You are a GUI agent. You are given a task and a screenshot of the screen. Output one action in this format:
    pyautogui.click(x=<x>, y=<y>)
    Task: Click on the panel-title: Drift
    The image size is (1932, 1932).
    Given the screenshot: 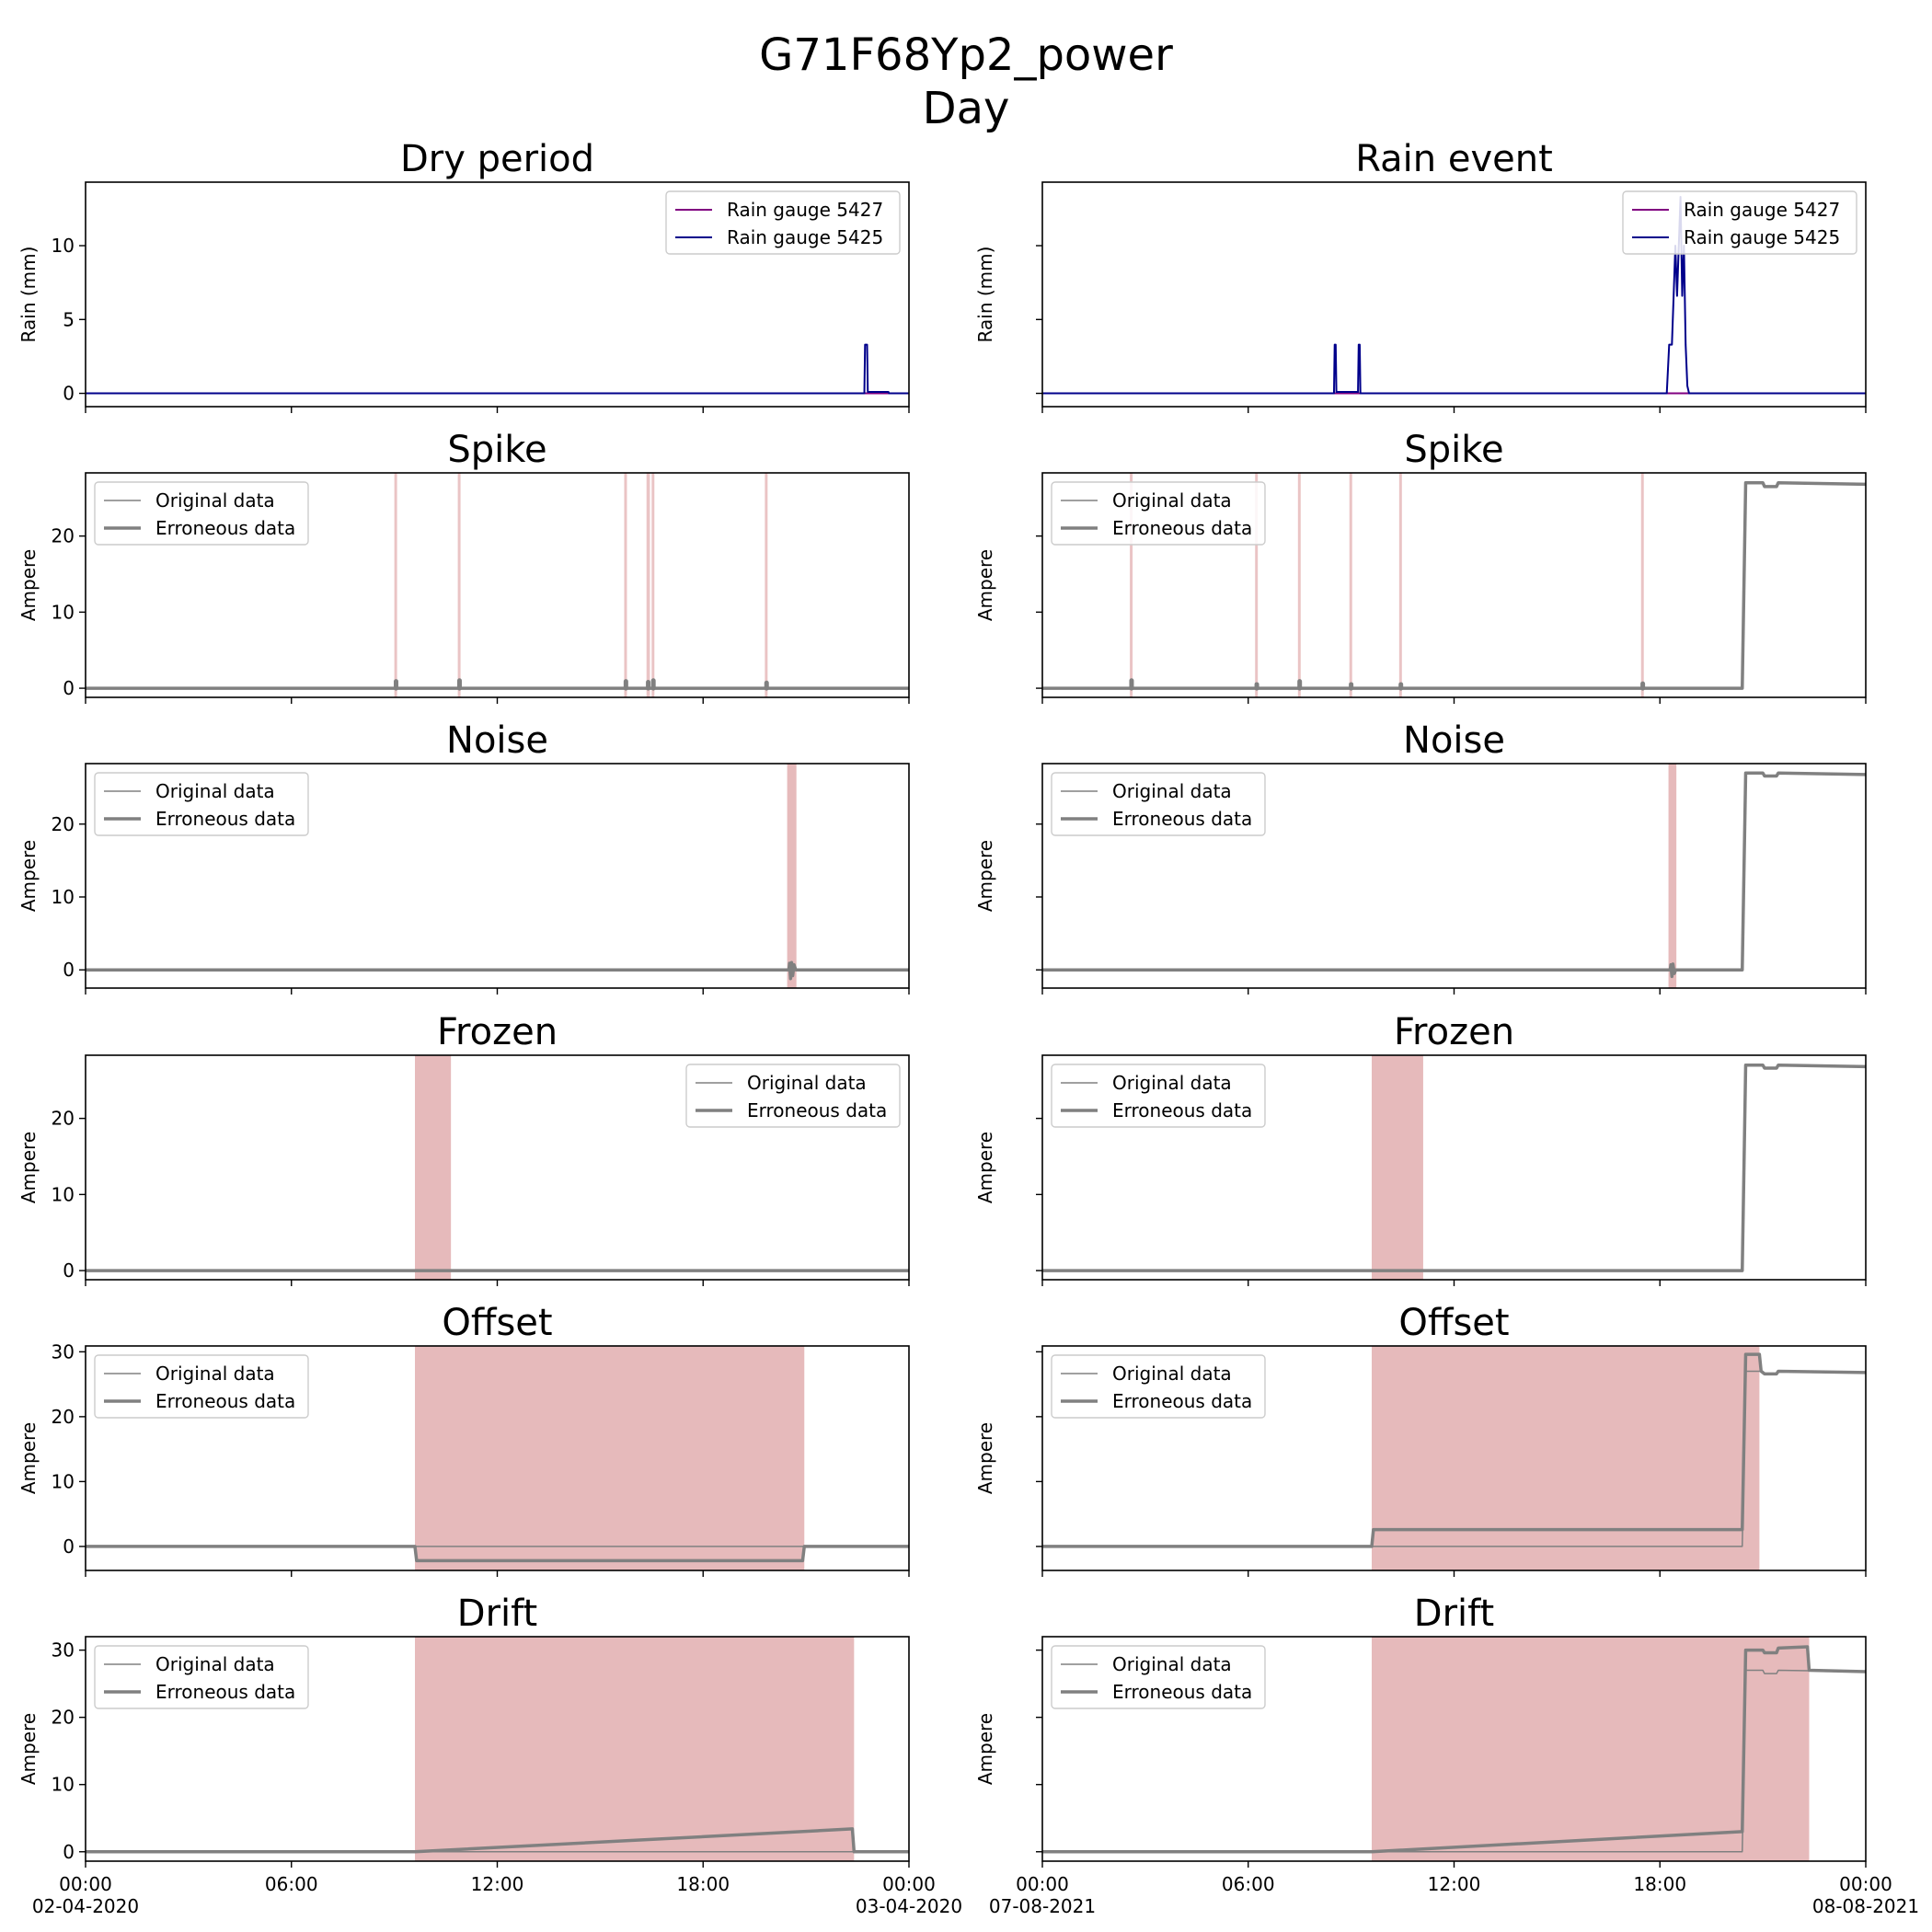 What is the action you would take?
    pyautogui.click(x=497, y=1614)
    